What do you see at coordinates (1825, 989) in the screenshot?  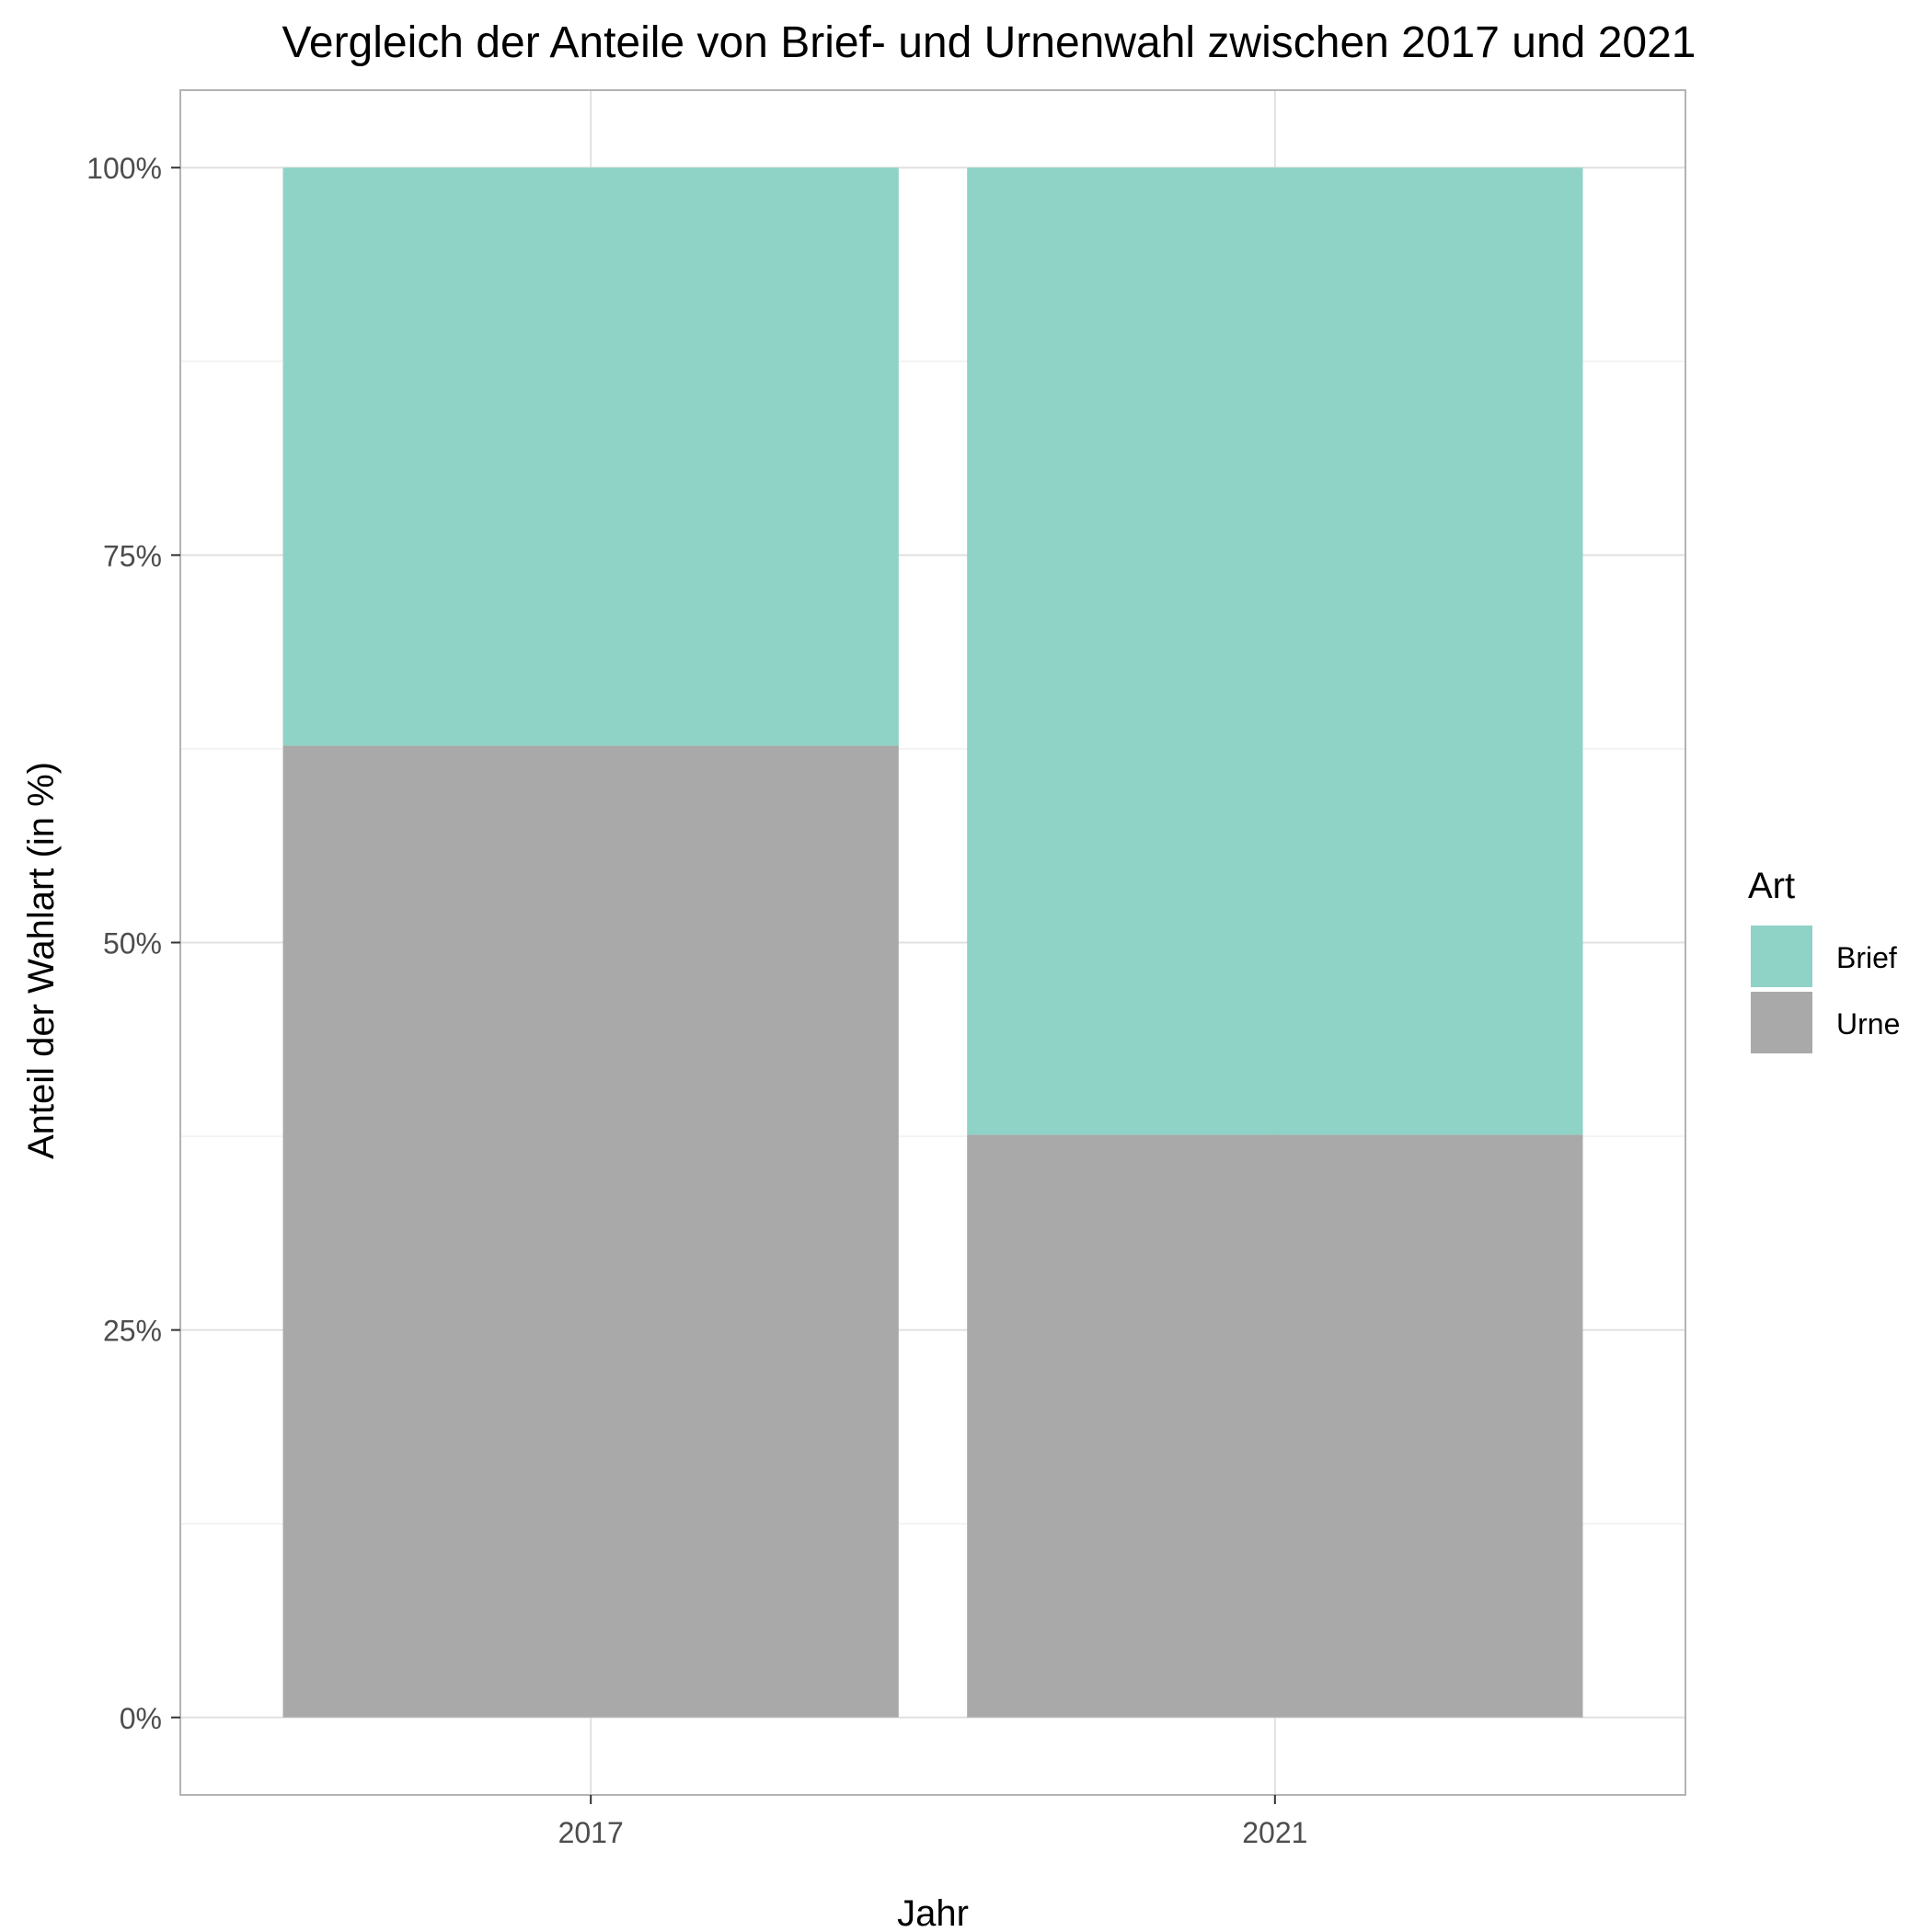 I see `legend-entries: Brief Urne` at bounding box center [1825, 989].